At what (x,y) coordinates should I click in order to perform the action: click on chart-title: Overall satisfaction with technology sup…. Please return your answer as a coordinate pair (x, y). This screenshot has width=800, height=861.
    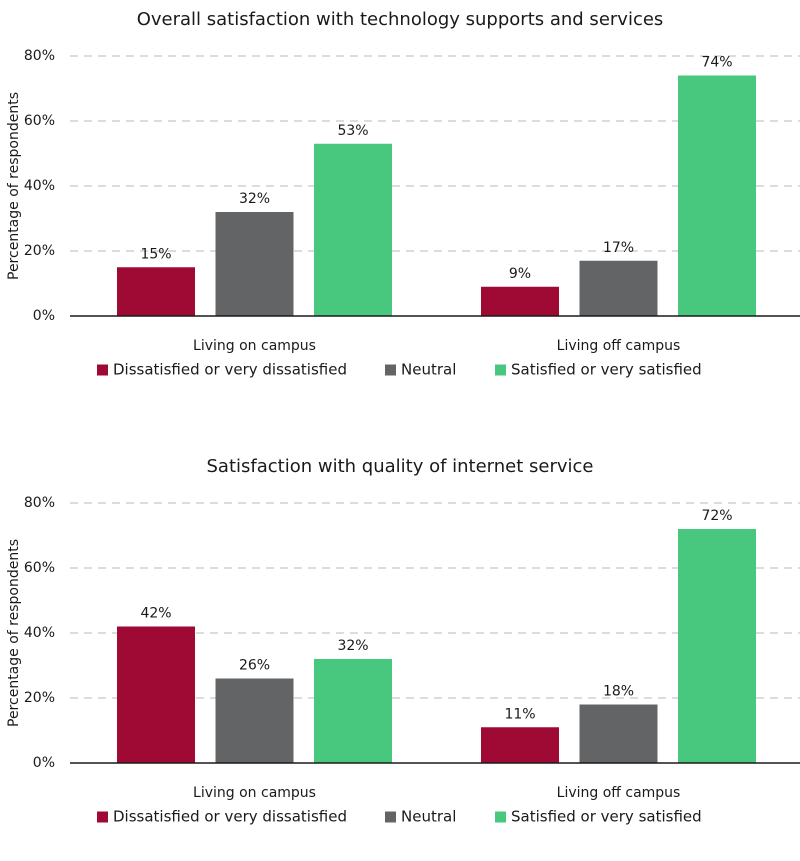
    Looking at the image, I should click on (400, 19).